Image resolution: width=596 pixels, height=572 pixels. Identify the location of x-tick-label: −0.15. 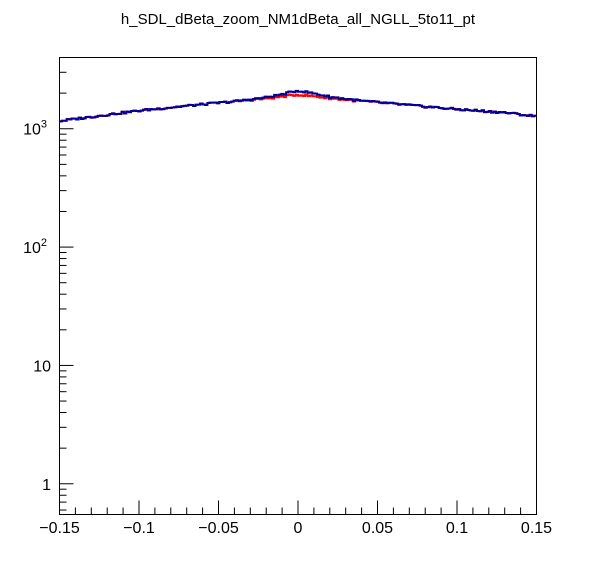
(59, 528).